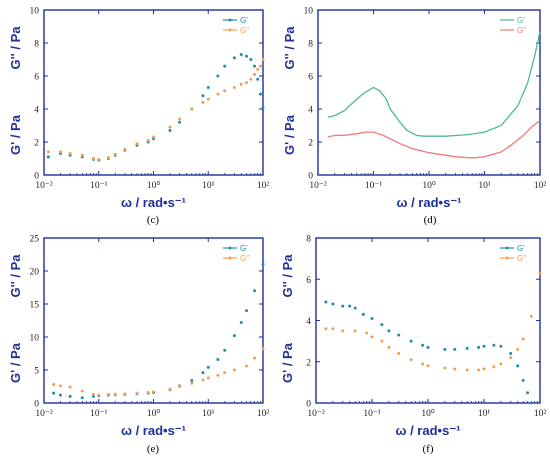 This screenshot has height=460, width=550. Describe the element at coordinates (153, 449) in the screenshot. I see `panel-label: (e)` at that location.